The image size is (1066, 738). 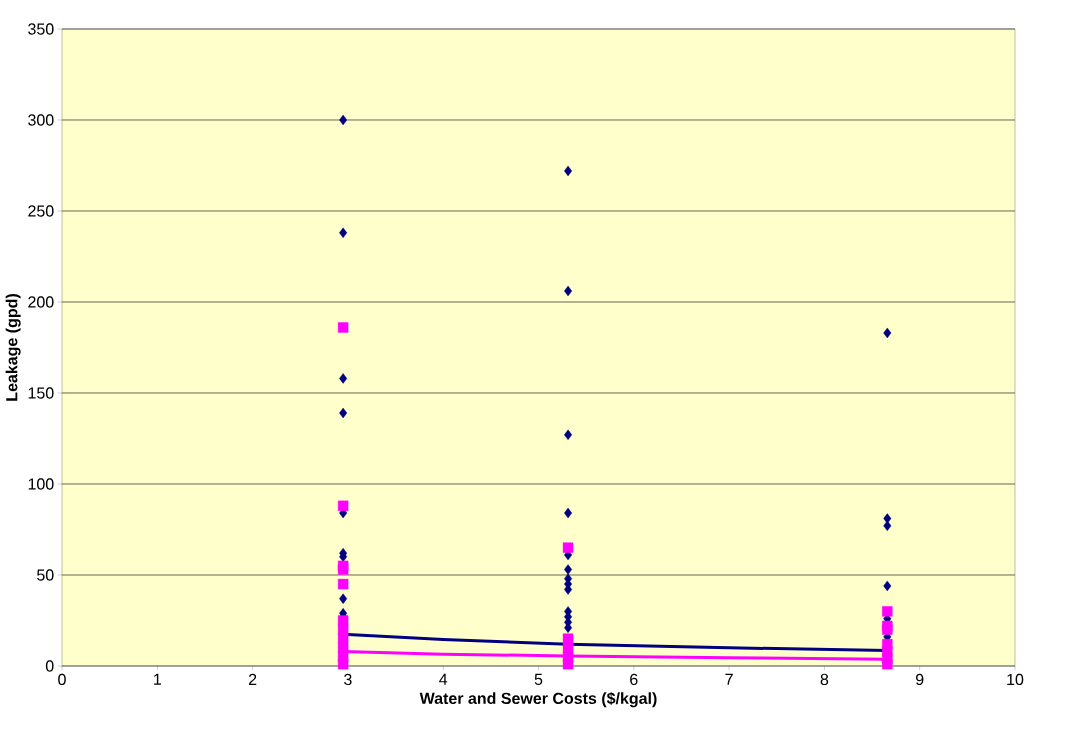 What do you see at coordinates (13, 347) in the screenshot?
I see `y-axis-title: Leakage (gpd)` at bounding box center [13, 347].